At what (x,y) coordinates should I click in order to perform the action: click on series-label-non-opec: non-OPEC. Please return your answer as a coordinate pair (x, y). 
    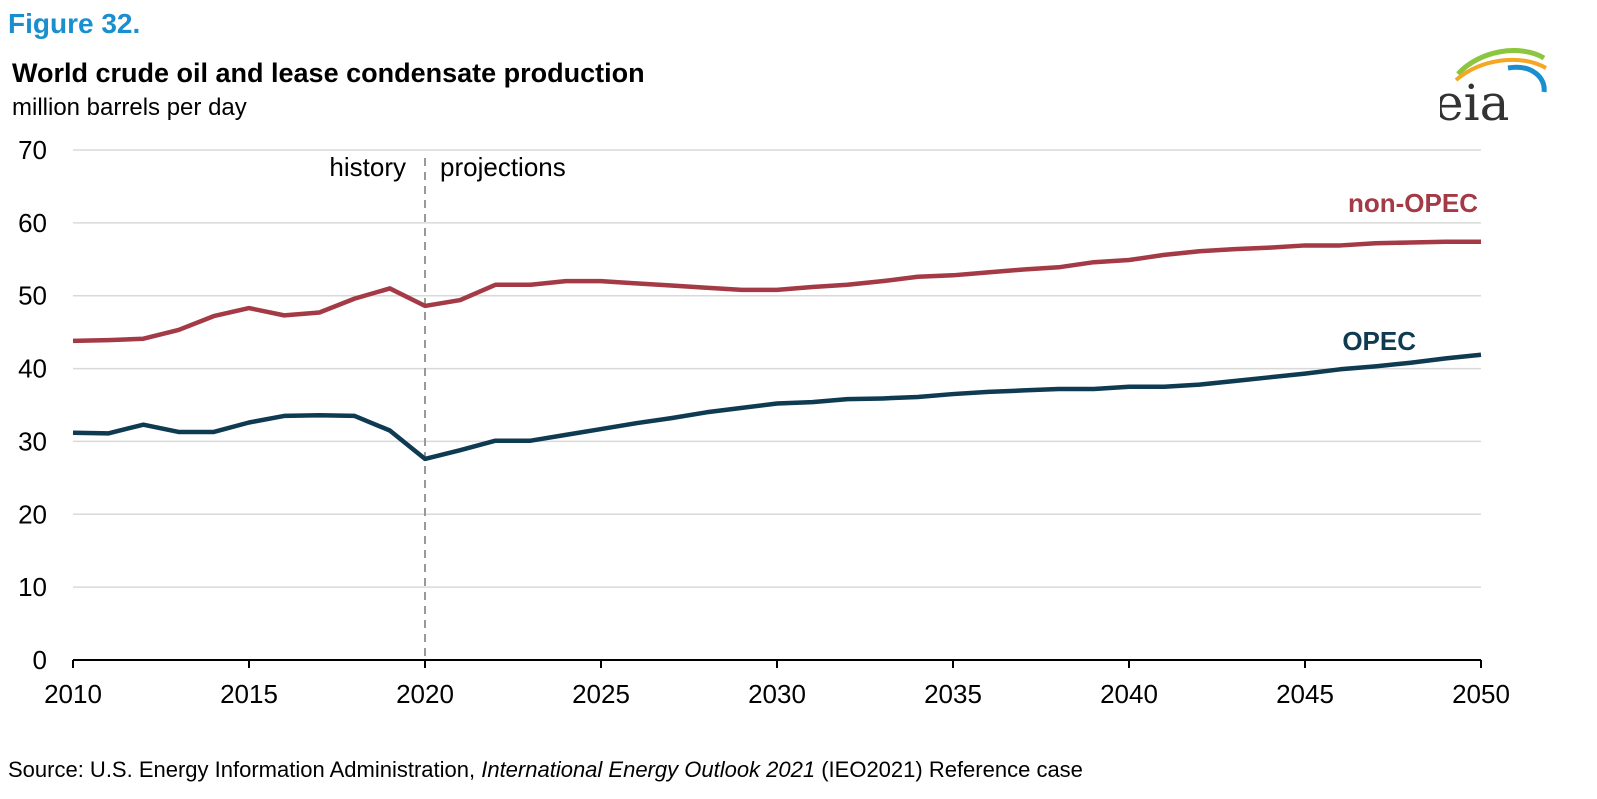
    Looking at the image, I should click on (1413, 203).